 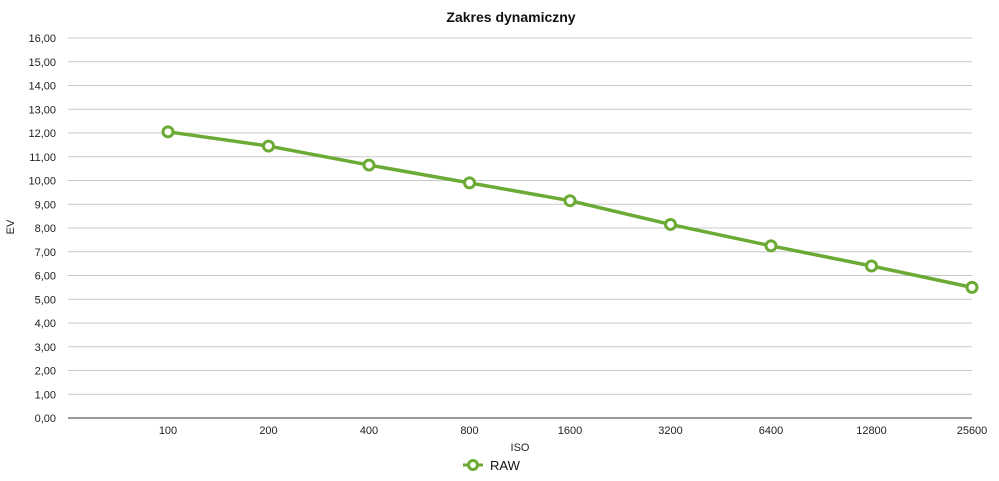 What do you see at coordinates (42, 63) in the screenshot?
I see `y-tick-label: 15,00` at bounding box center [42, 63].